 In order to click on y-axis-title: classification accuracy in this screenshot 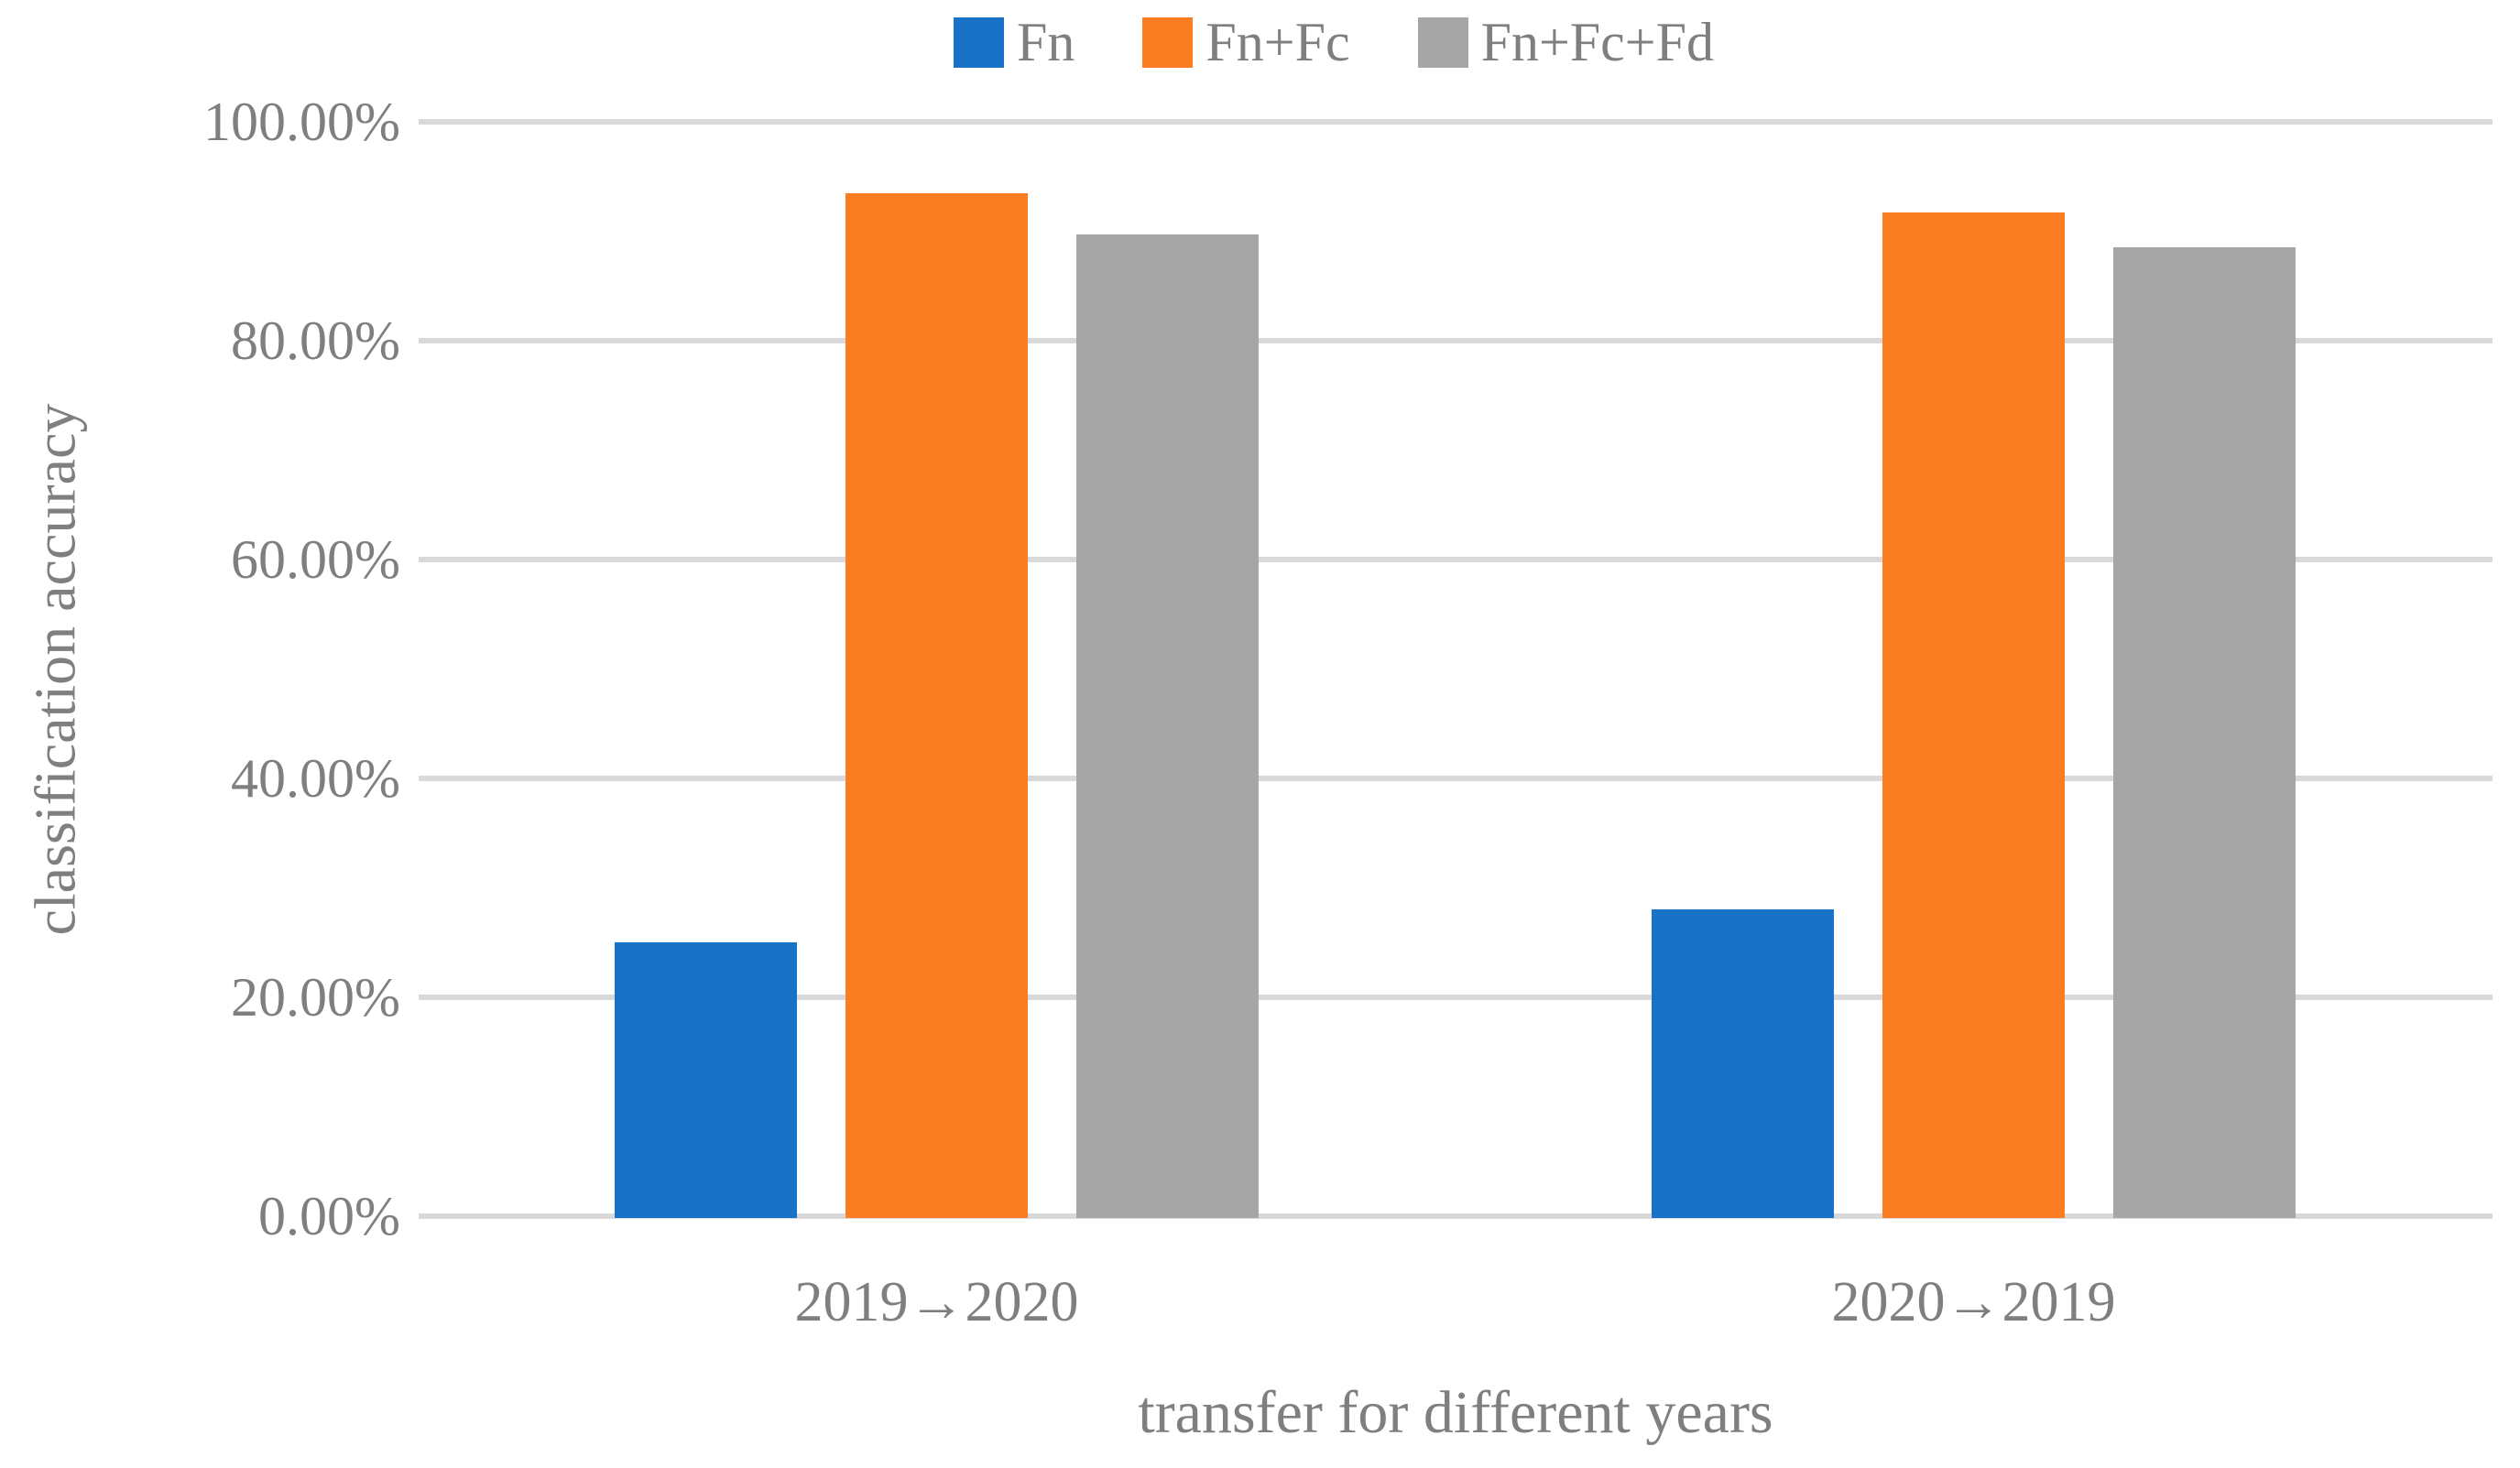, I will do `click(54, 669)`.